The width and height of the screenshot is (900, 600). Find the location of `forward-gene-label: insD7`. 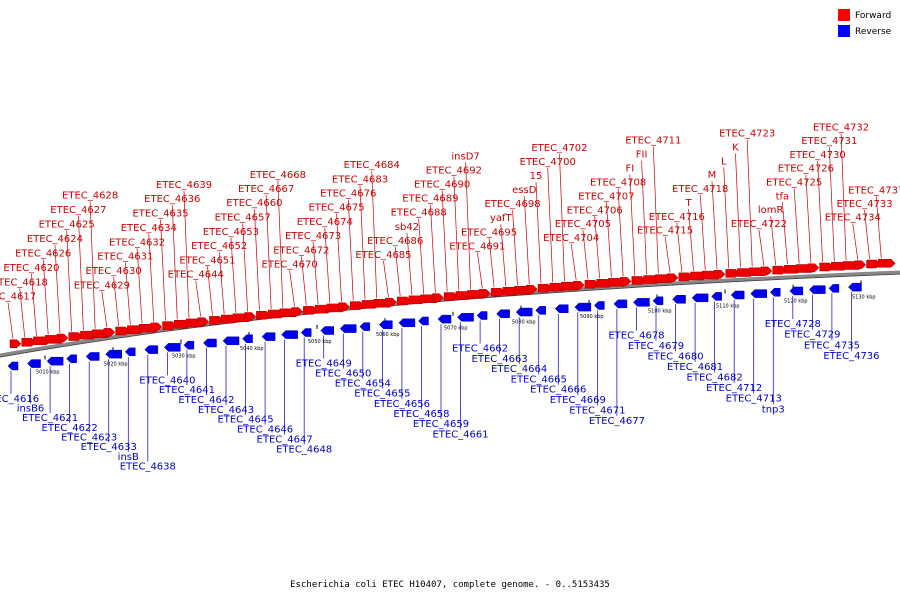

forward-gene-label: insD7 is located at coordinates (465, 156).